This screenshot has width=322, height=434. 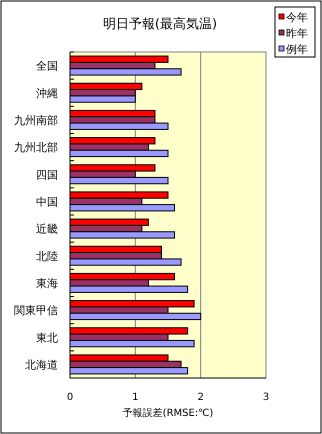 What do you see at coordinates (70, 397) in the screenshot?
I see `x-tick-label: 0` at bounding box center [70, 397].